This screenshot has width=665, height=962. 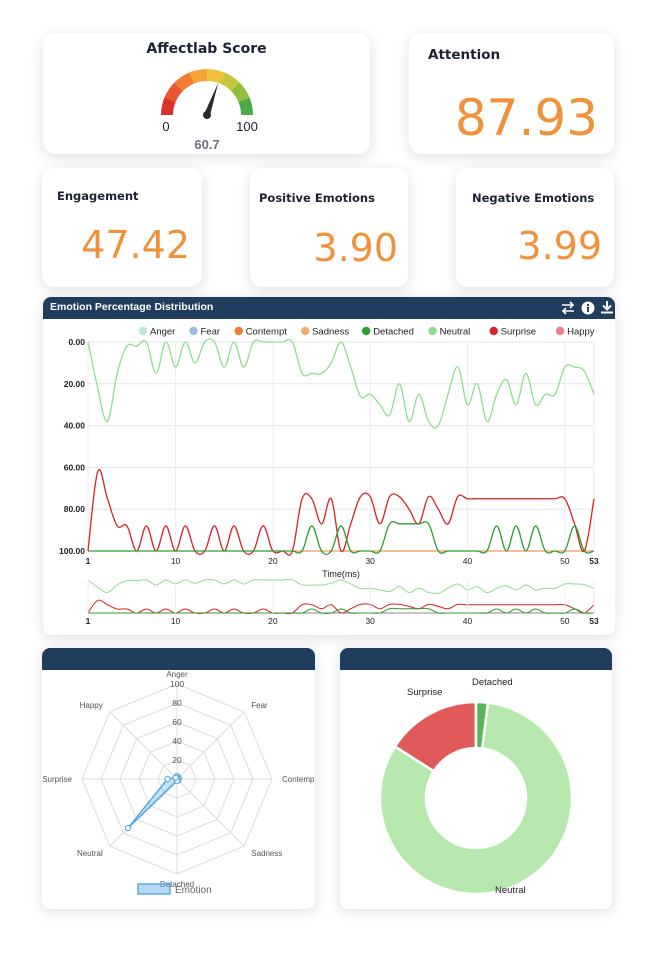 What do you see at coordinates (565, 621) in the screenshot?
I see `navigator-tick-label: 50` at bounding box center [565, 621].